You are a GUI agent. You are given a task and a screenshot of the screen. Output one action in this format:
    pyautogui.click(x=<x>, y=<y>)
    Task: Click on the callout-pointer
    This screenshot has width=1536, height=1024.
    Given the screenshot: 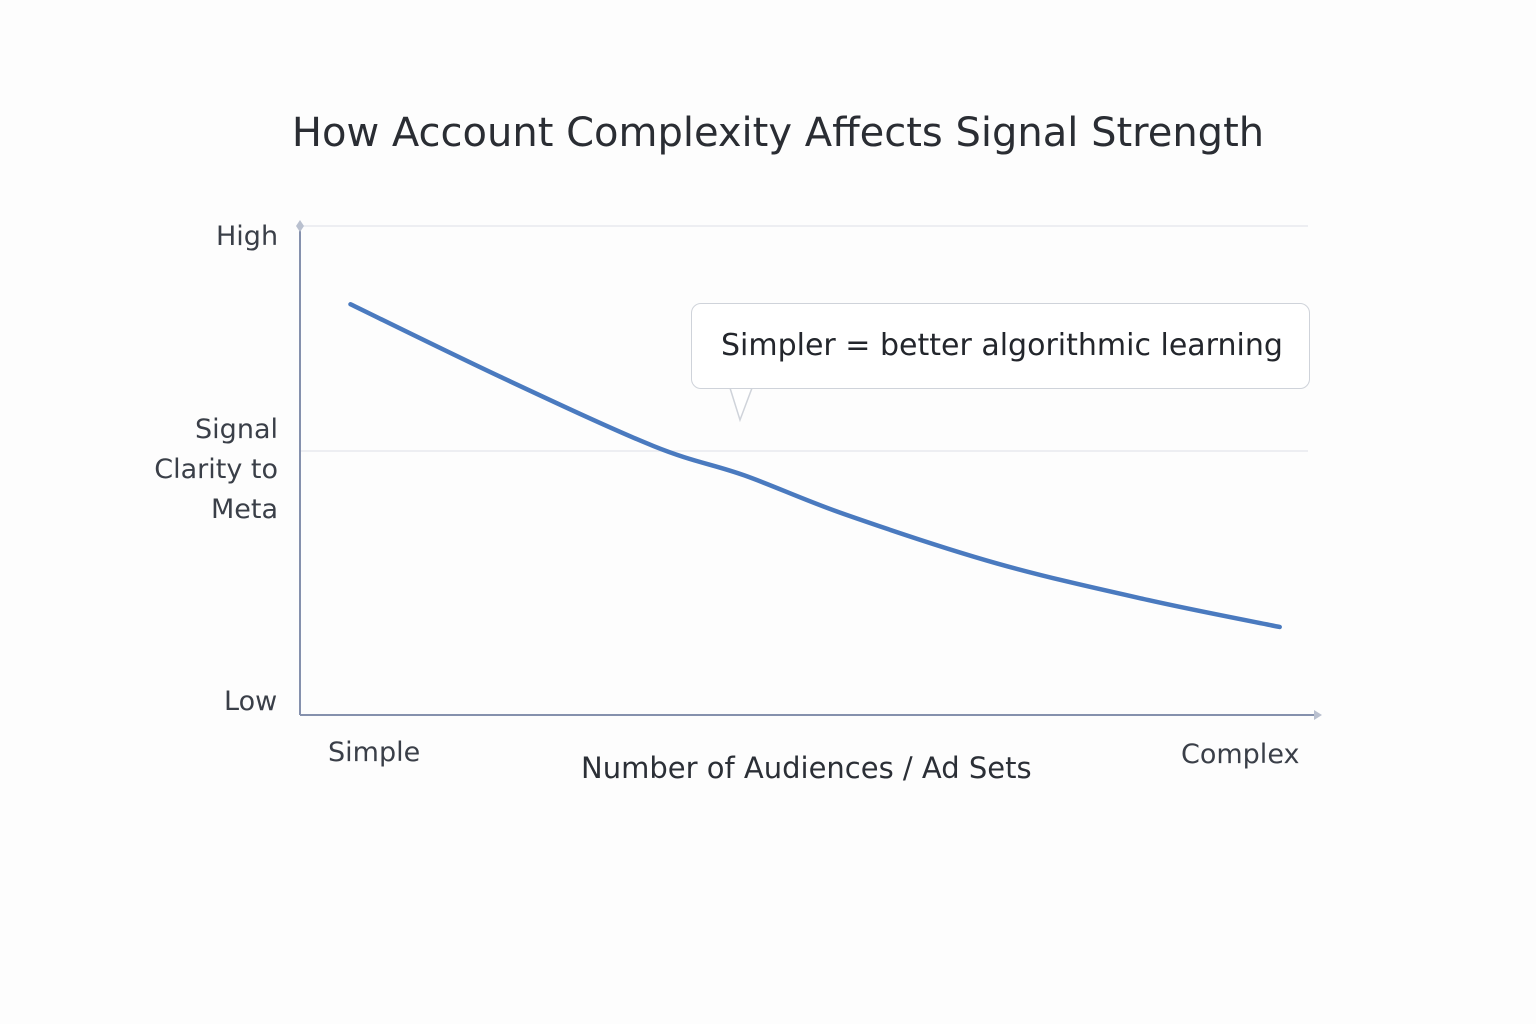 What is the action you would take?
    pyautogui.click(x=741, y=405)
    